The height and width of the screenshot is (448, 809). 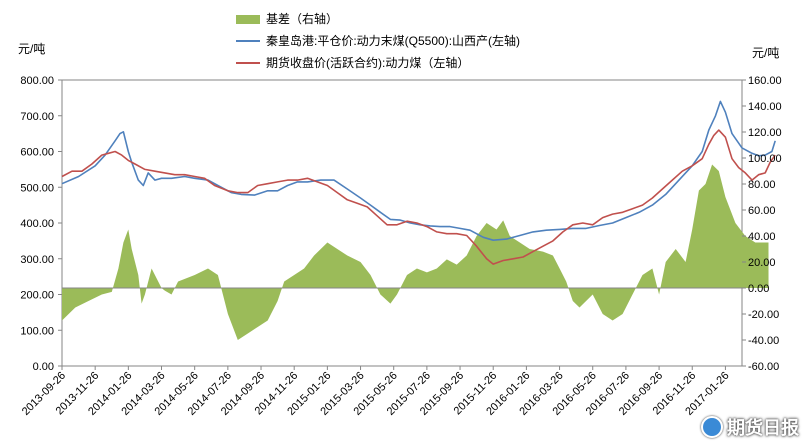 I want to click on right-axis-tick-label: 160.00, so click(x=765, y=81).